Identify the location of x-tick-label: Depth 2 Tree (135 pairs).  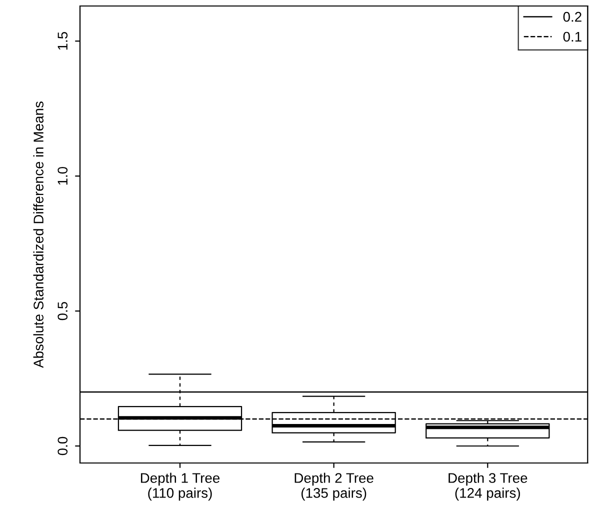
(334, 486).